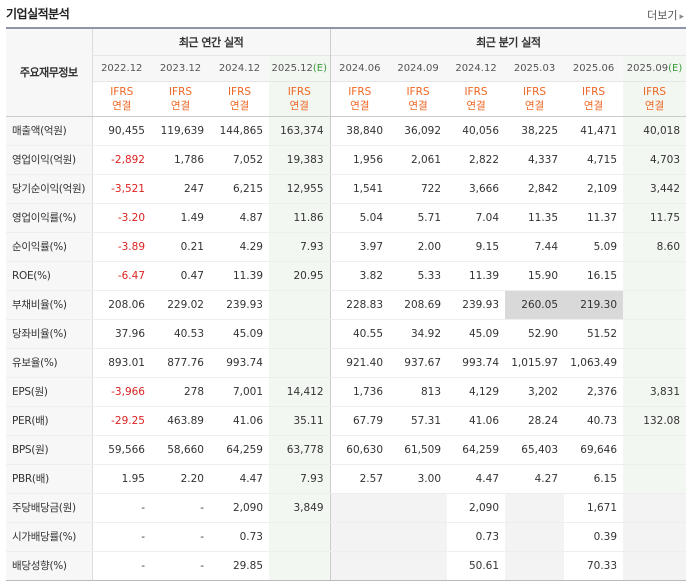  I want to click on period-label: 2023.12, so click(180, 68).